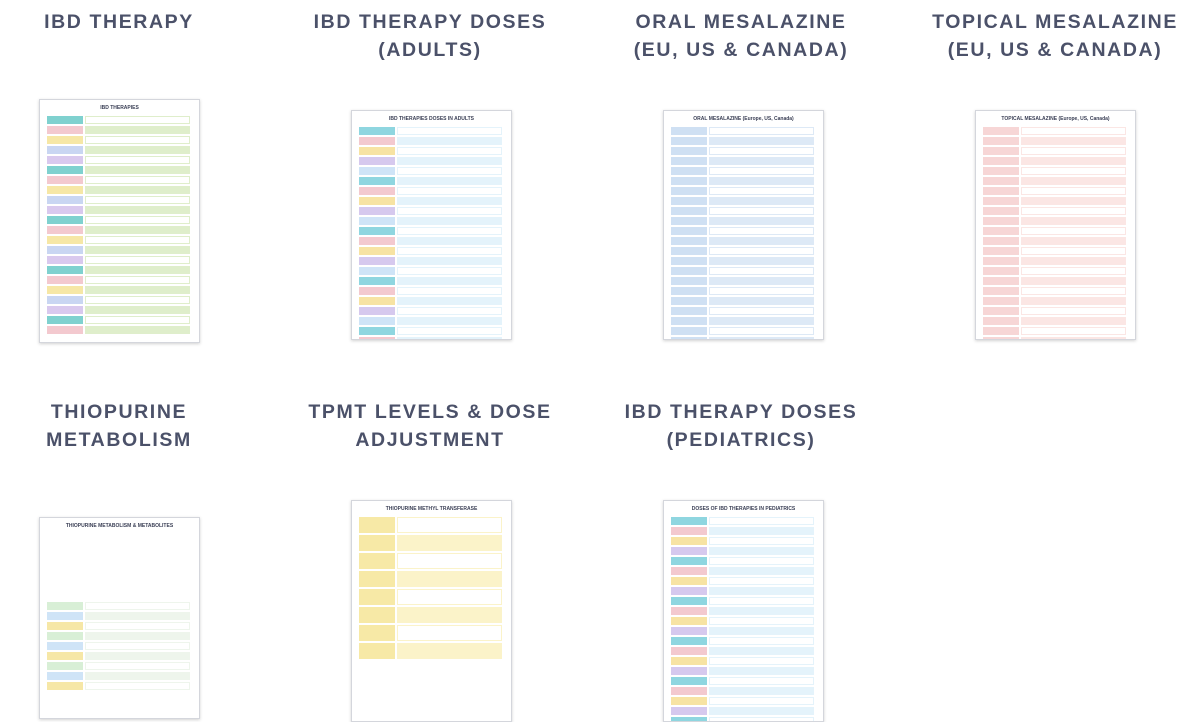 This screenshot has width=1200, height=722. I want to click on card-title: IBD THERAPY, so click(134, 22).